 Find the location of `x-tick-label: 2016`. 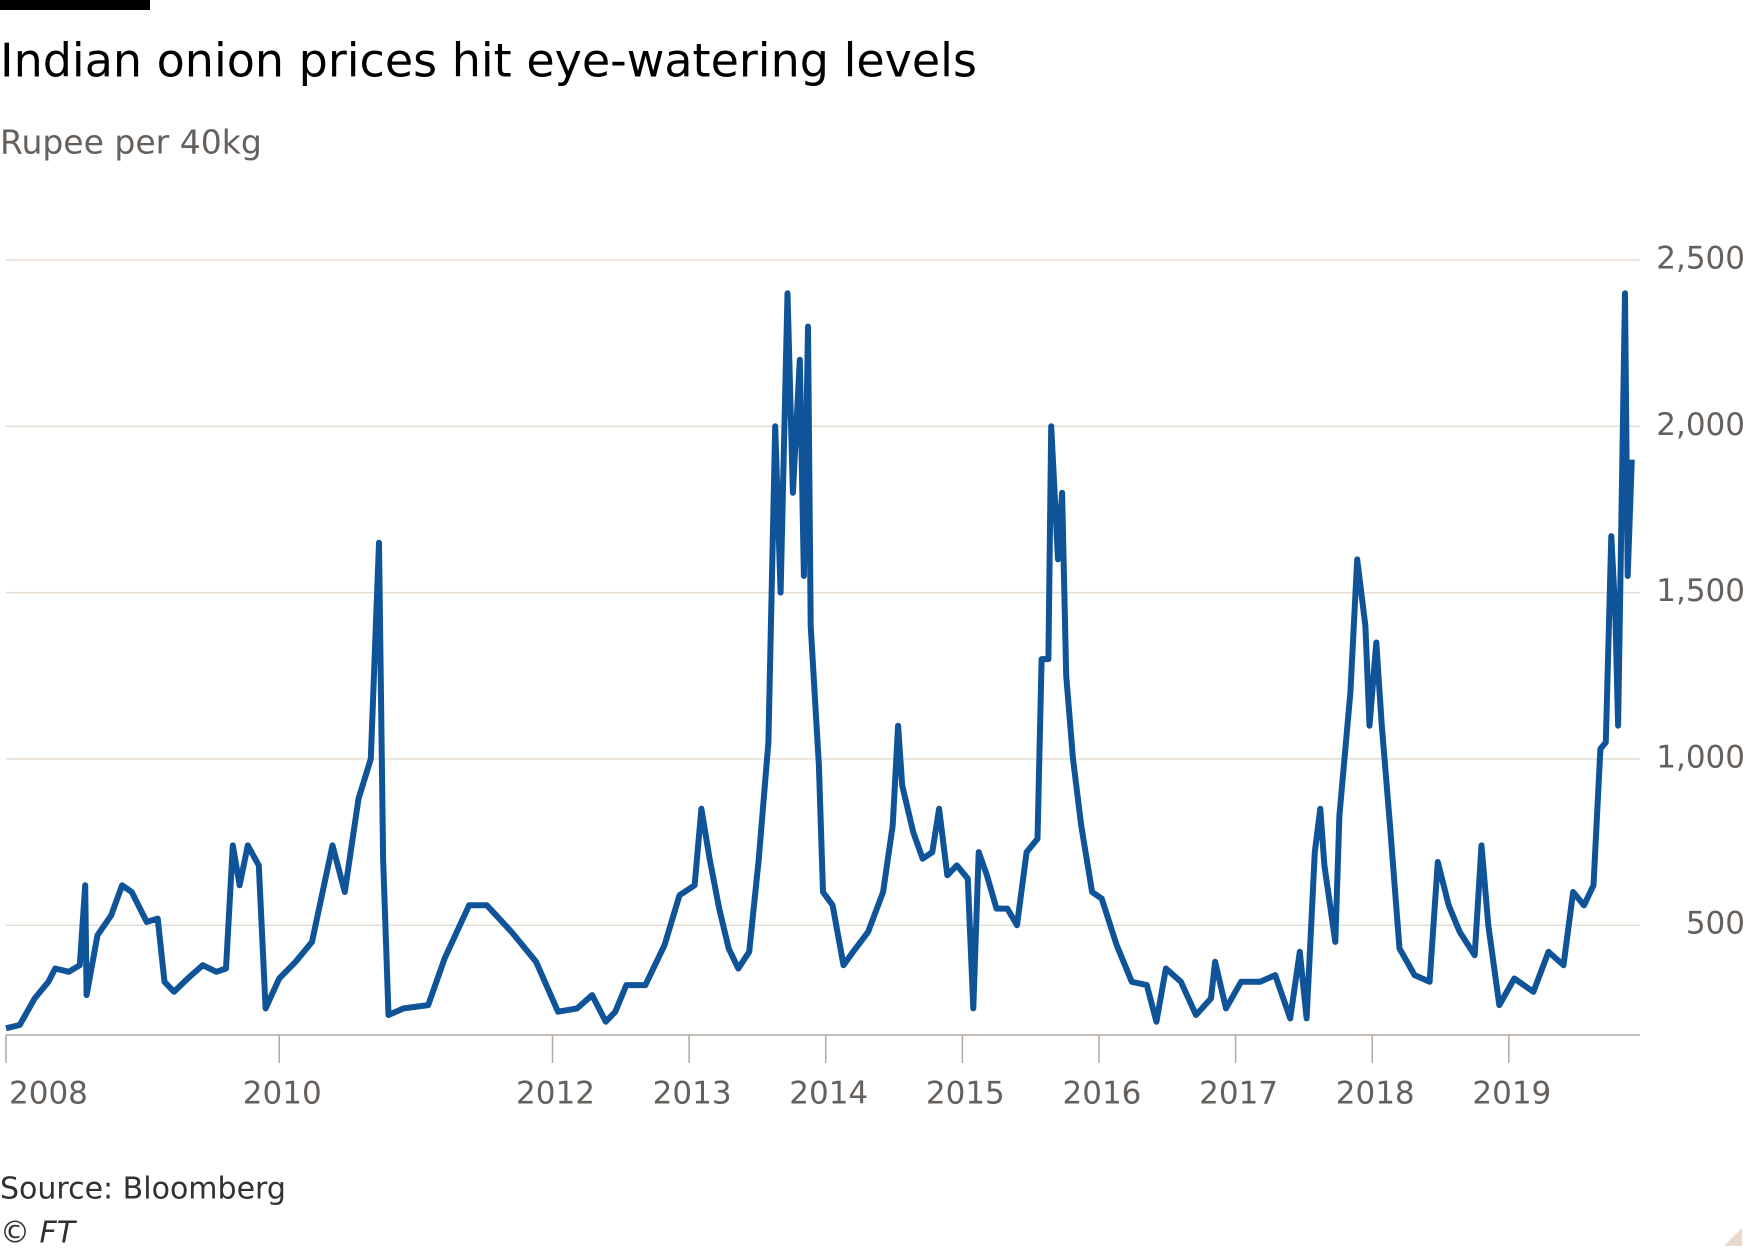

x-tick-label: 2016 is located at coordinates (1102, 1094).